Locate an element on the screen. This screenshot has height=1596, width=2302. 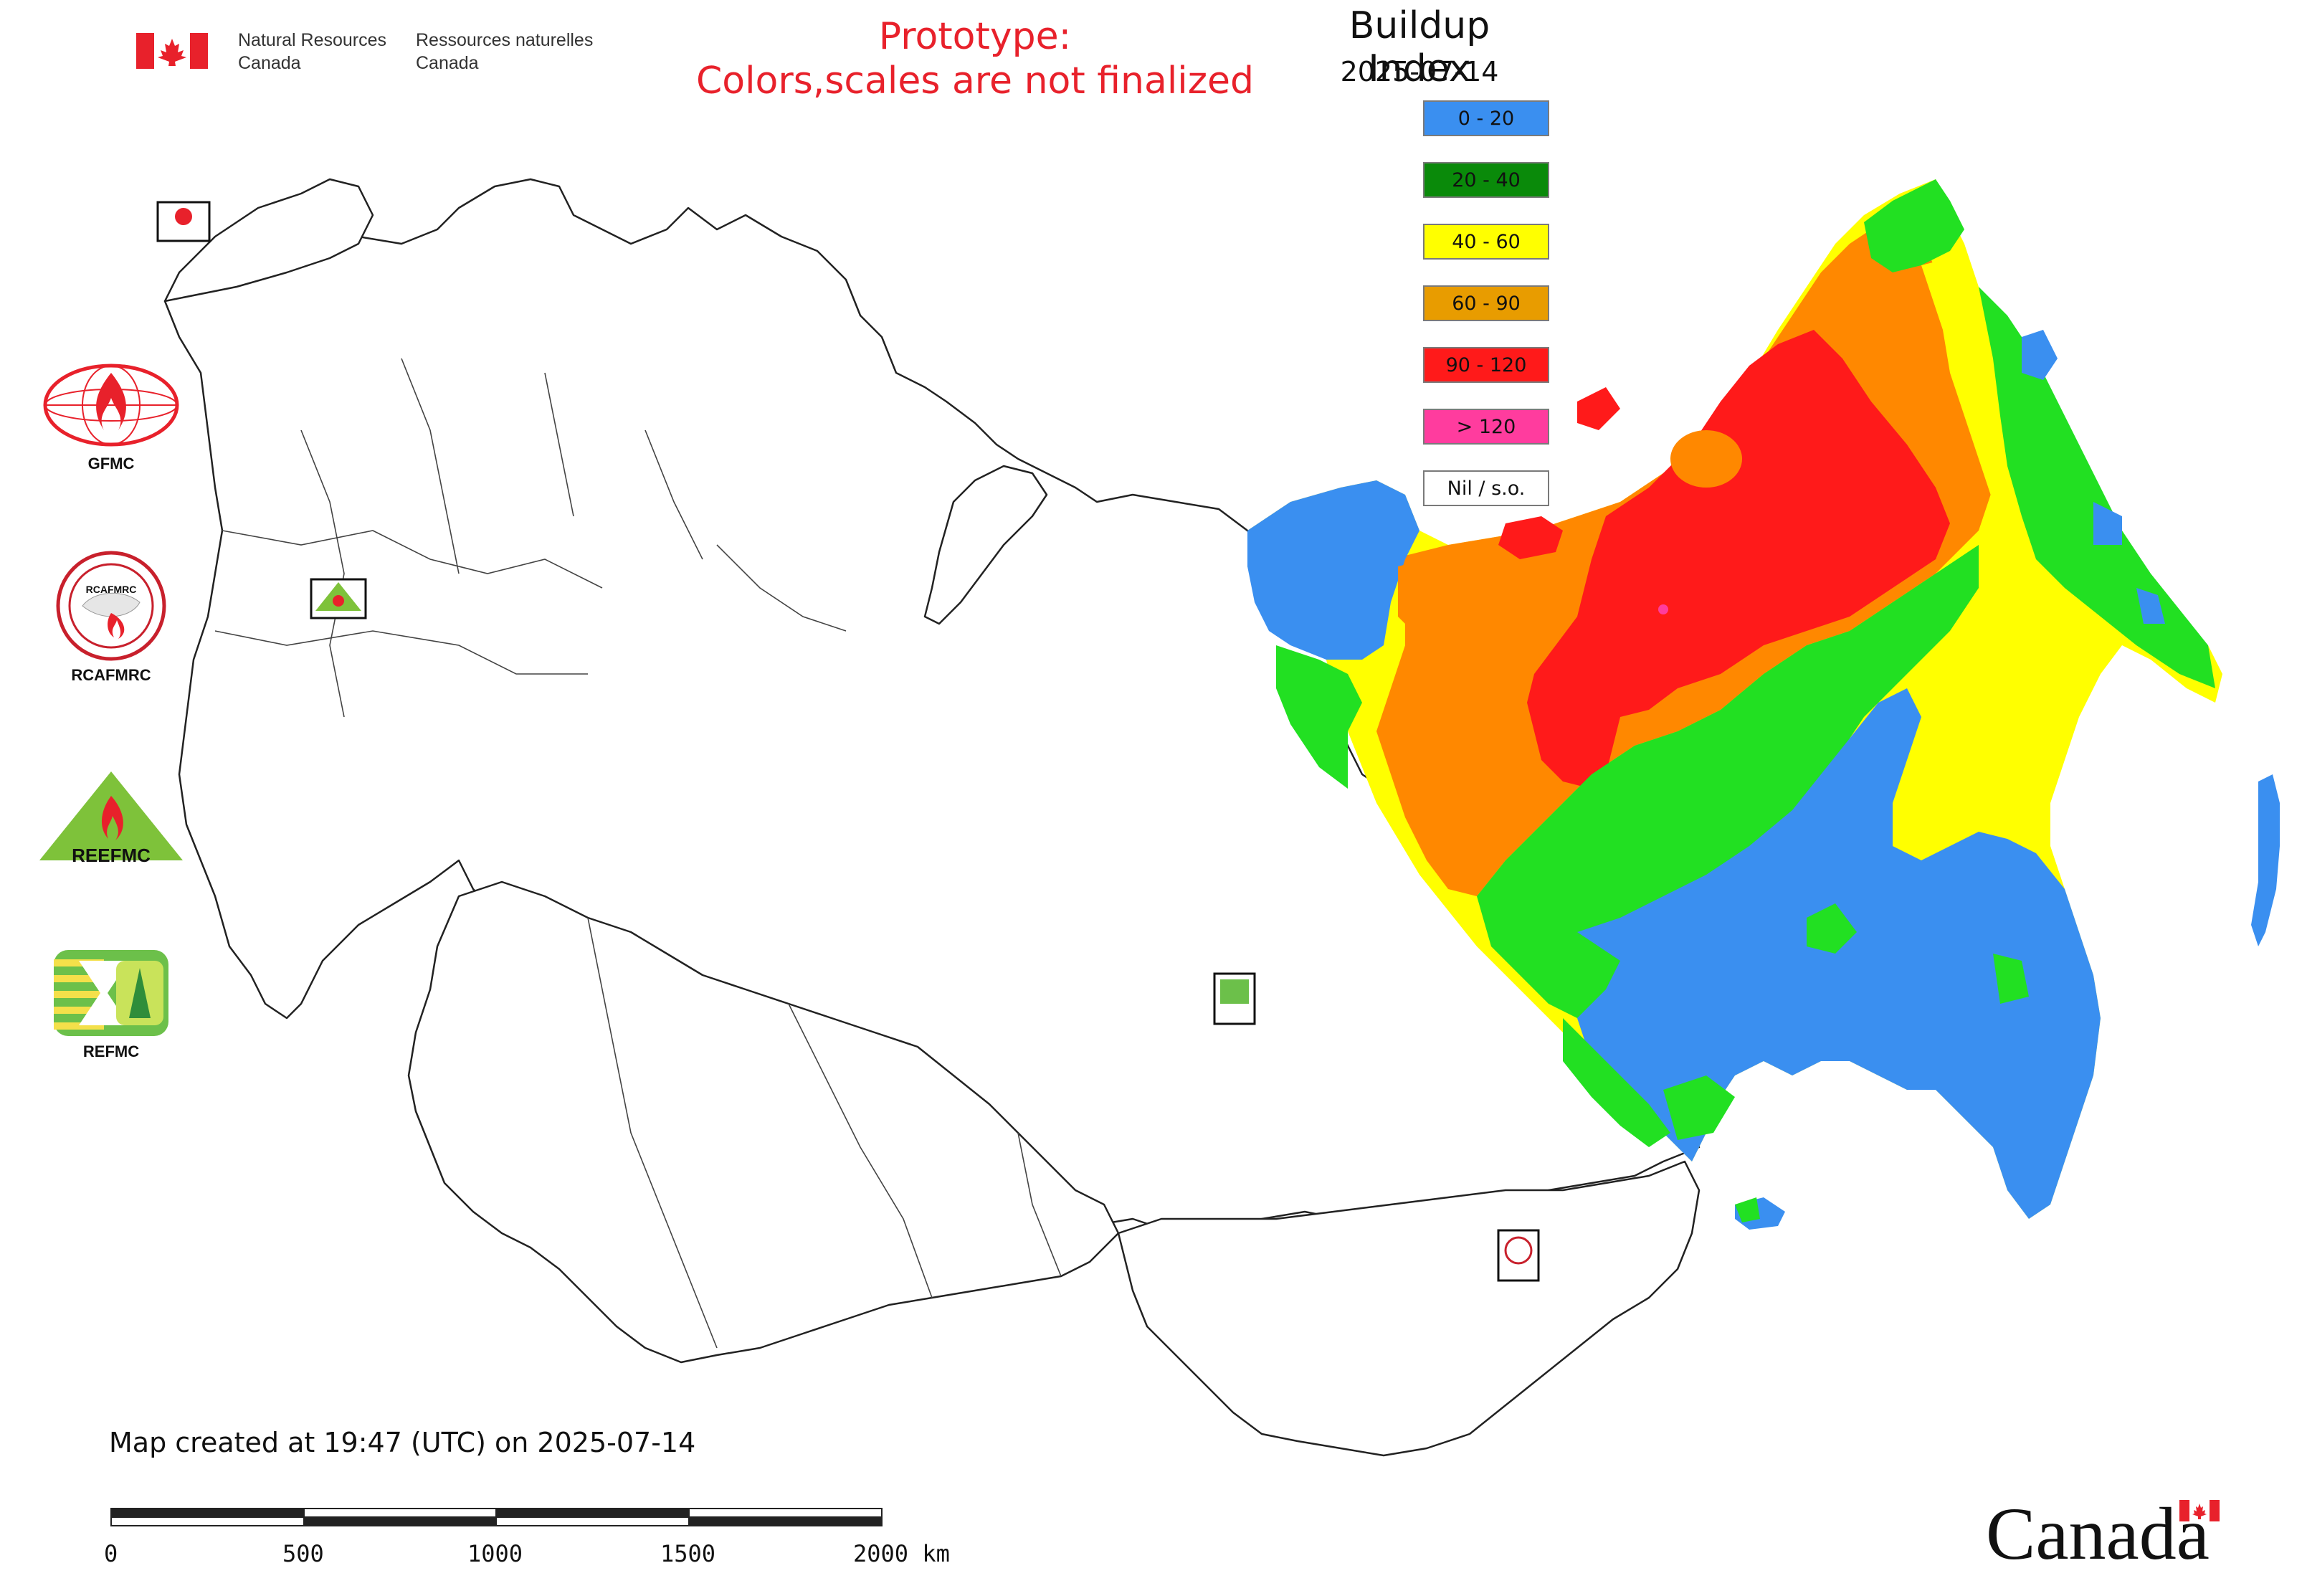
canada-wordmark: Canada is located at coordinates (2098, 1534).